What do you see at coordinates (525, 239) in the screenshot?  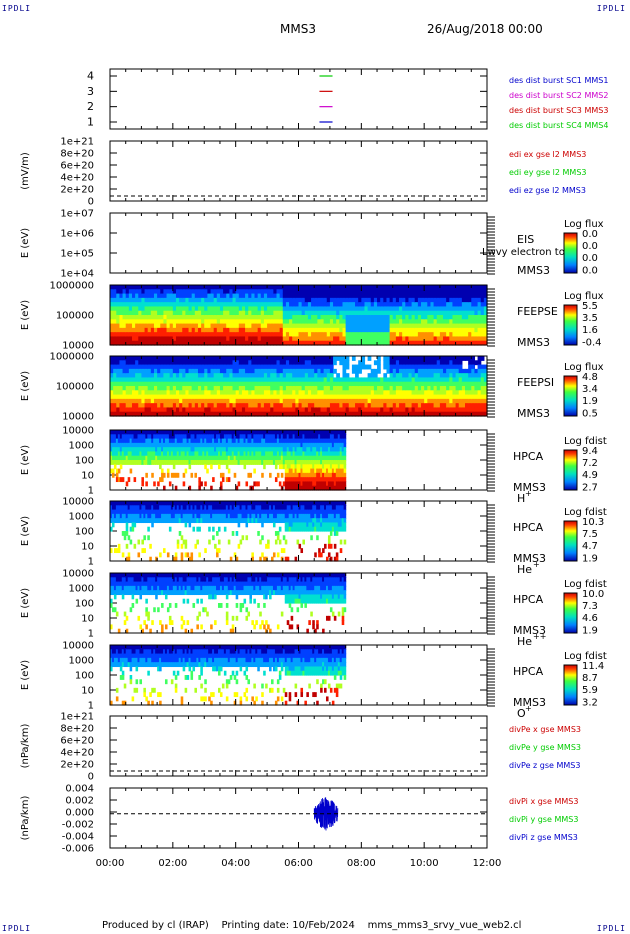 I see `instrument-label: EIS` at bounding box center [525, 239].